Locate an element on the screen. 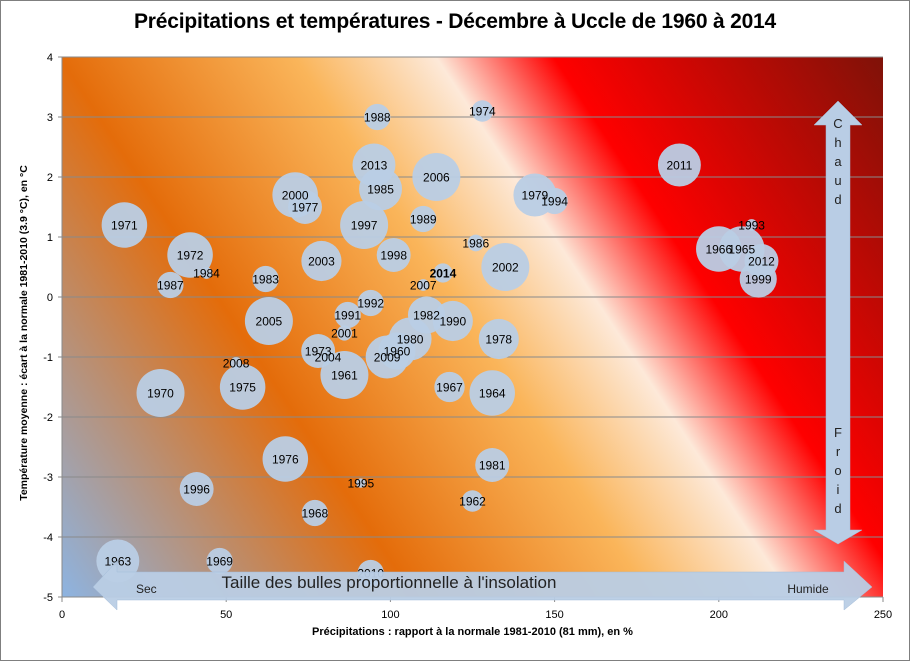 The width and height of the screenshot is (910, 661). bubble-label-1992: 1992 is located at coordinates (370, 304).